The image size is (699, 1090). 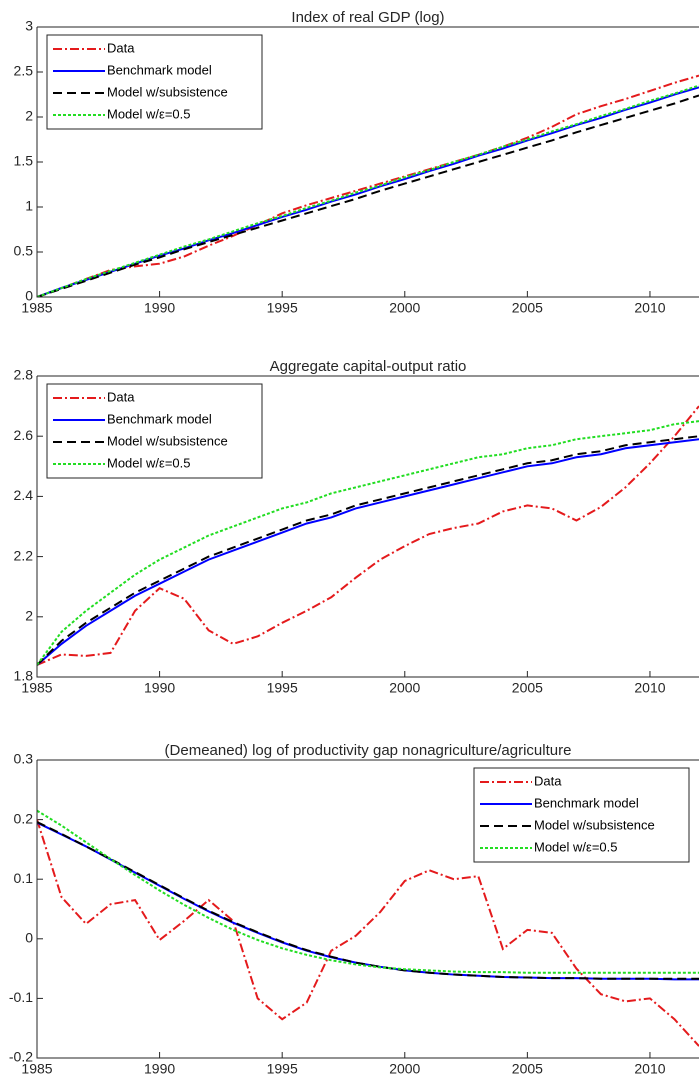 What do you see at coordinates (368, 366) in the screenshot?
I see `chart-title: Aggregate capital-output ratio` at bounding box center [368, 366].